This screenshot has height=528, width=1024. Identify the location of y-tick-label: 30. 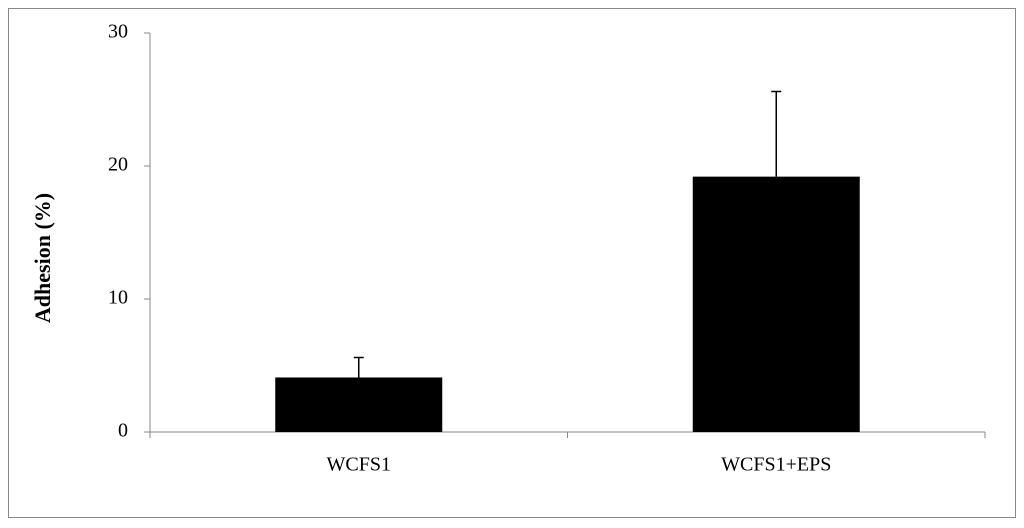
(118, 32).